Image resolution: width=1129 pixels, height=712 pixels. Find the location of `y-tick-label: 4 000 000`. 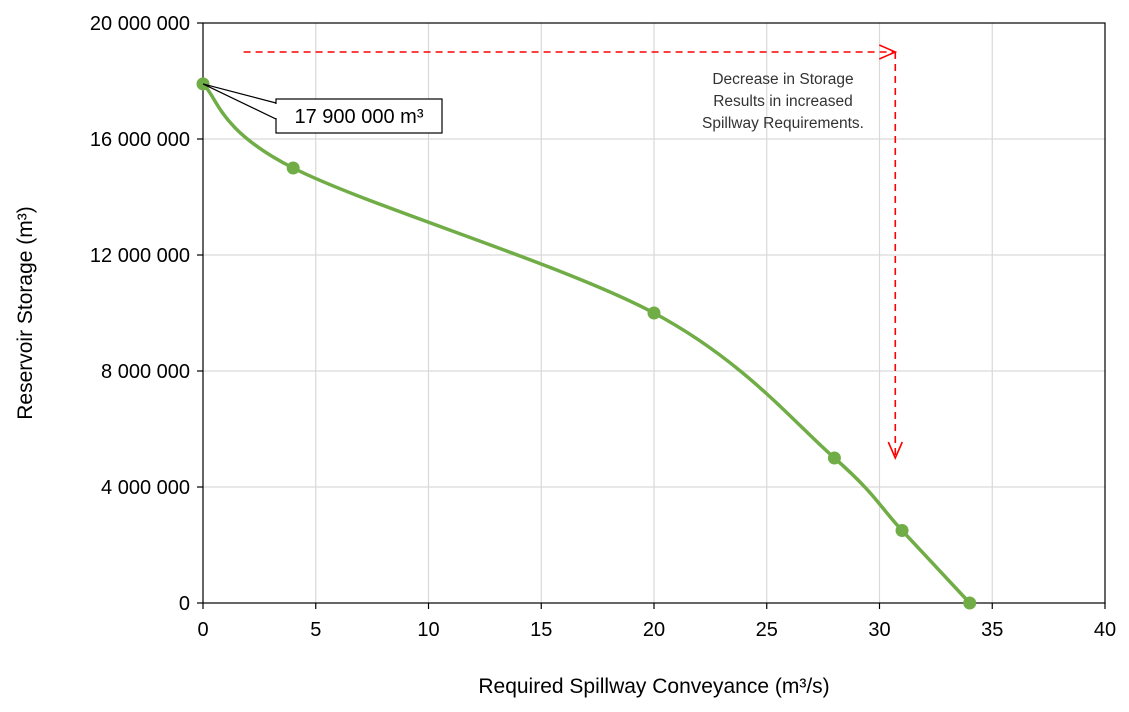

y-tick-label: 4 000 000 is located at coordinates (145, 488).